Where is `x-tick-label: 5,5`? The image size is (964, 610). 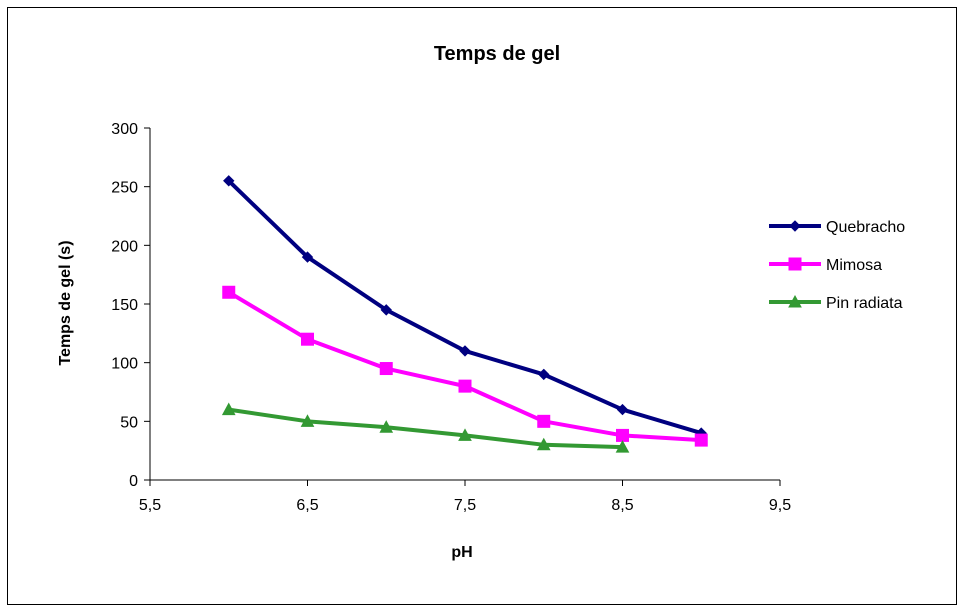 x-tick-label: 5,5 is located at coordinates (150, 505).